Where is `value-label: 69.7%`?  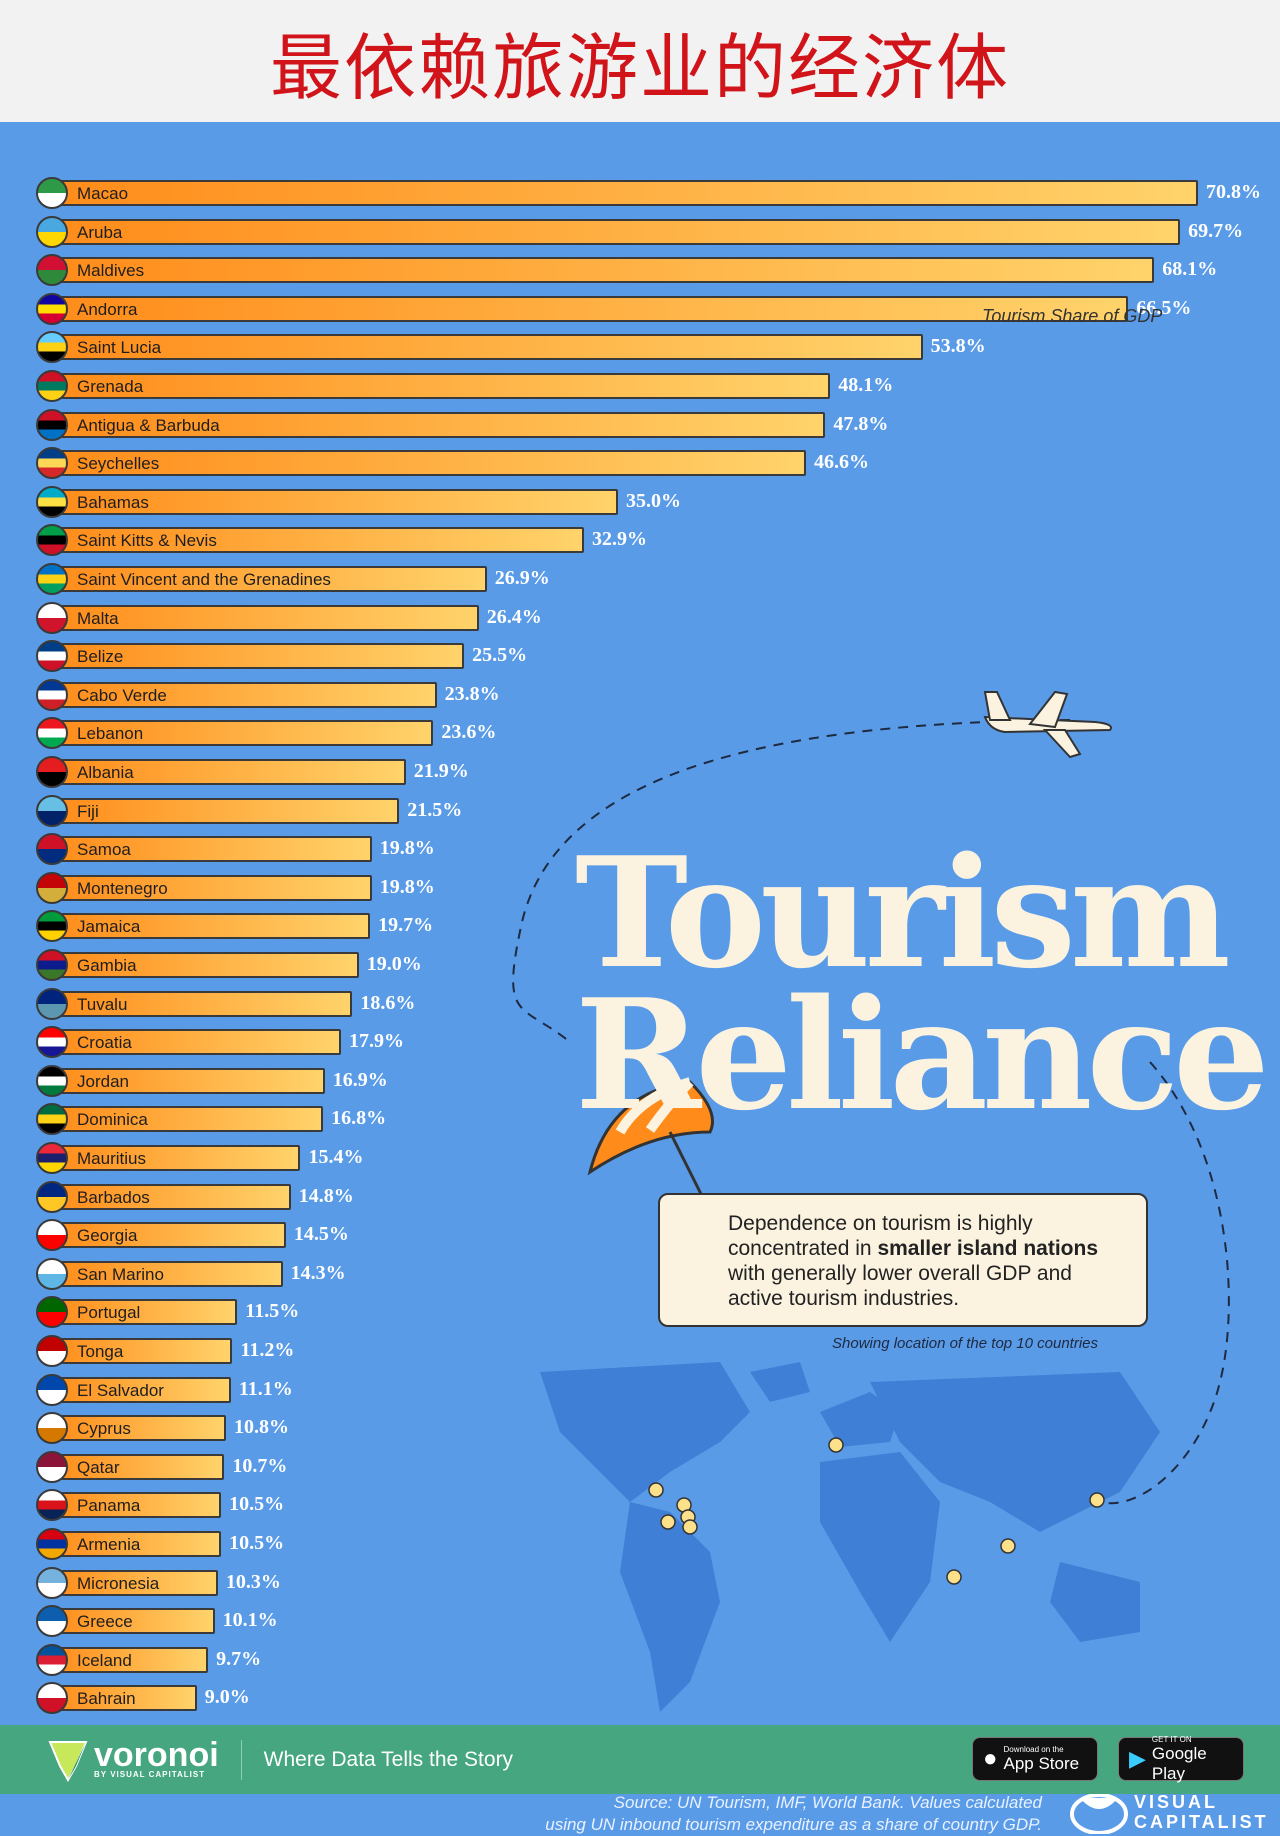
value-label: 69.7% is located at coordinates (1216, 230).